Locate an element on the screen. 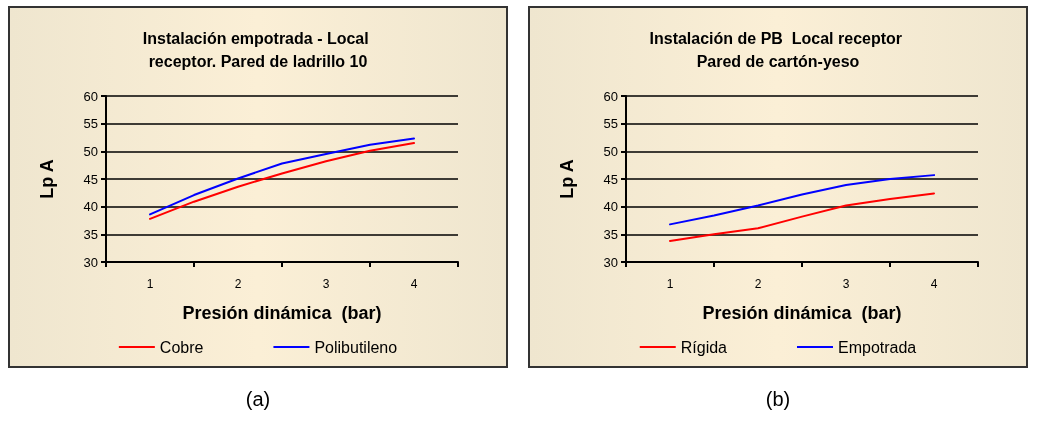 The width and height of the screenshot is (1042, 421). text: (b) is located at coordinates (778, 399).